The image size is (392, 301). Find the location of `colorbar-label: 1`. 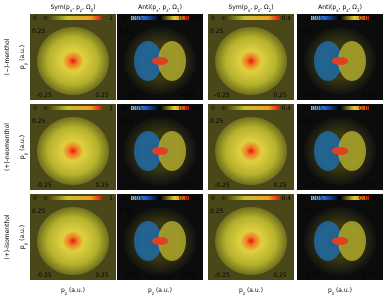

colorbar-label: 1 is located at coordinates (111, 198).